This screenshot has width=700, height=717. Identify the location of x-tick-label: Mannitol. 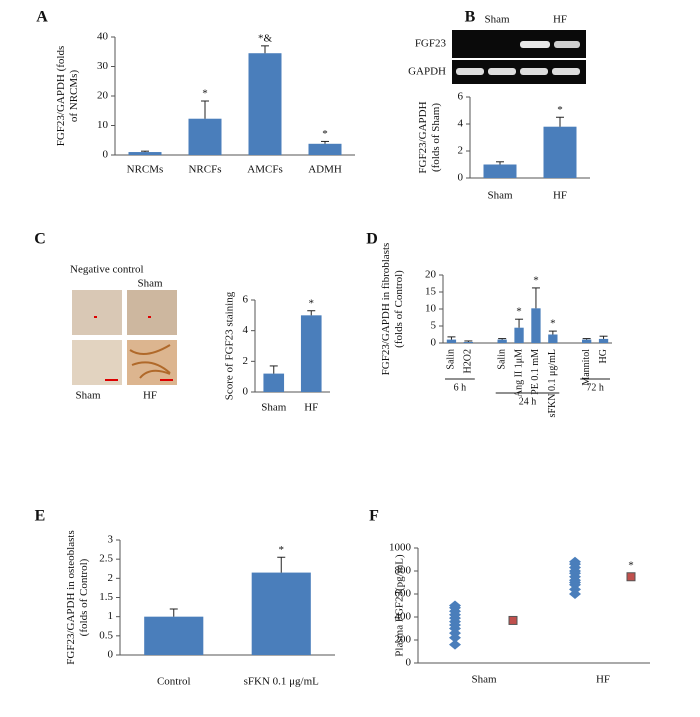
(586, 367).